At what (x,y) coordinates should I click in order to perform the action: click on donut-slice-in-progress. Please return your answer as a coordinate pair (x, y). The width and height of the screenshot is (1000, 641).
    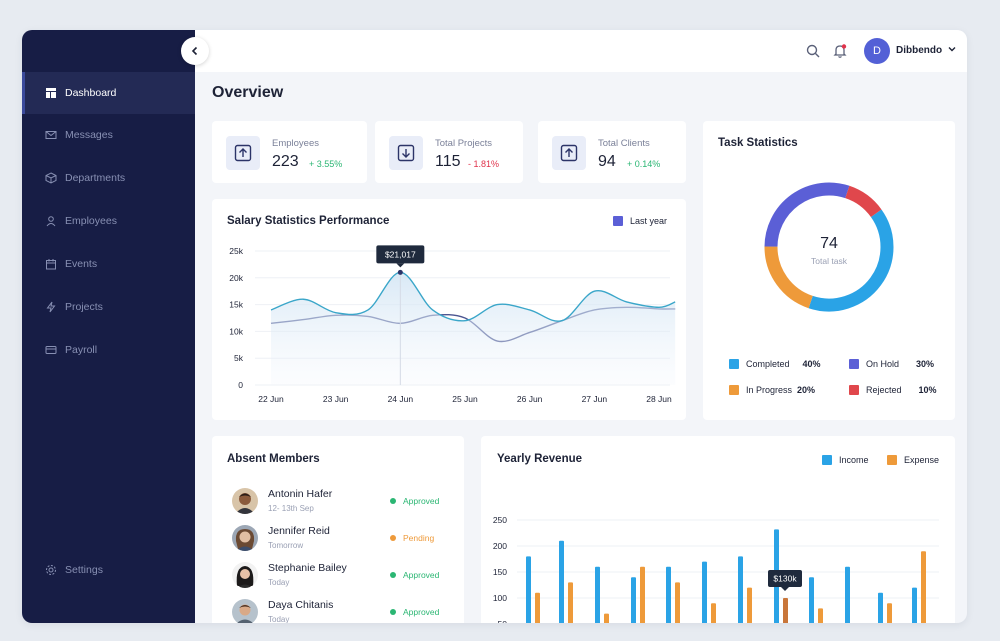
    Looking at the image, I should click on (788, 277).